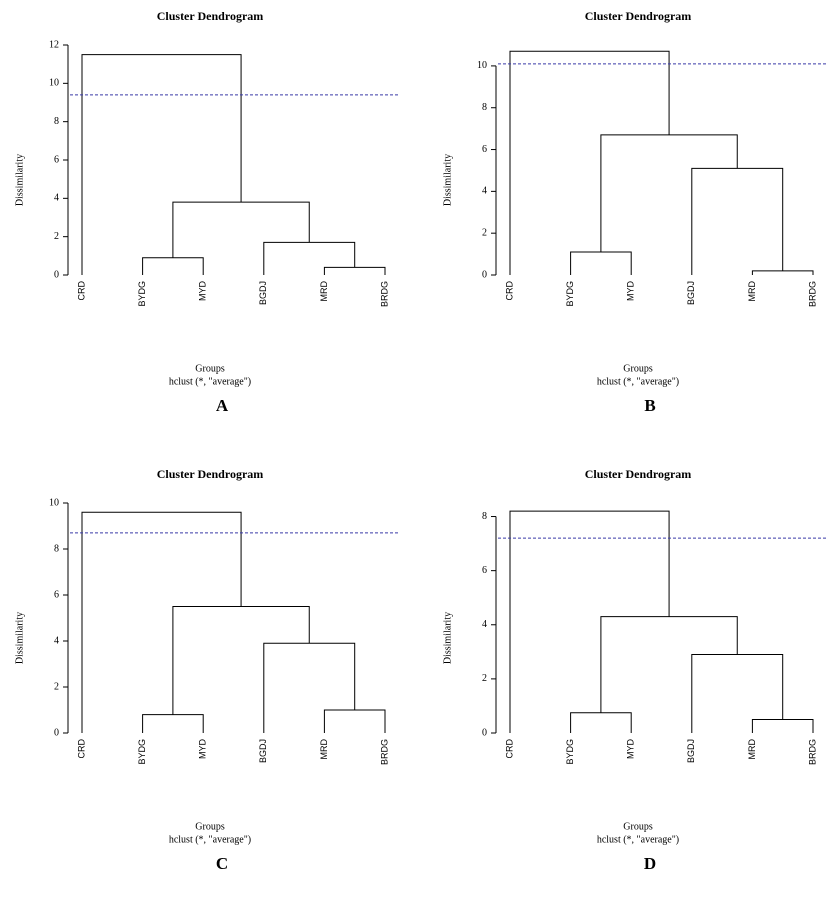 This screenshot has height=900, width=835. What do you see at coordinates (649, 405) in the screenshot?
I see `panel-label: B` at bounding box center [649, 405].